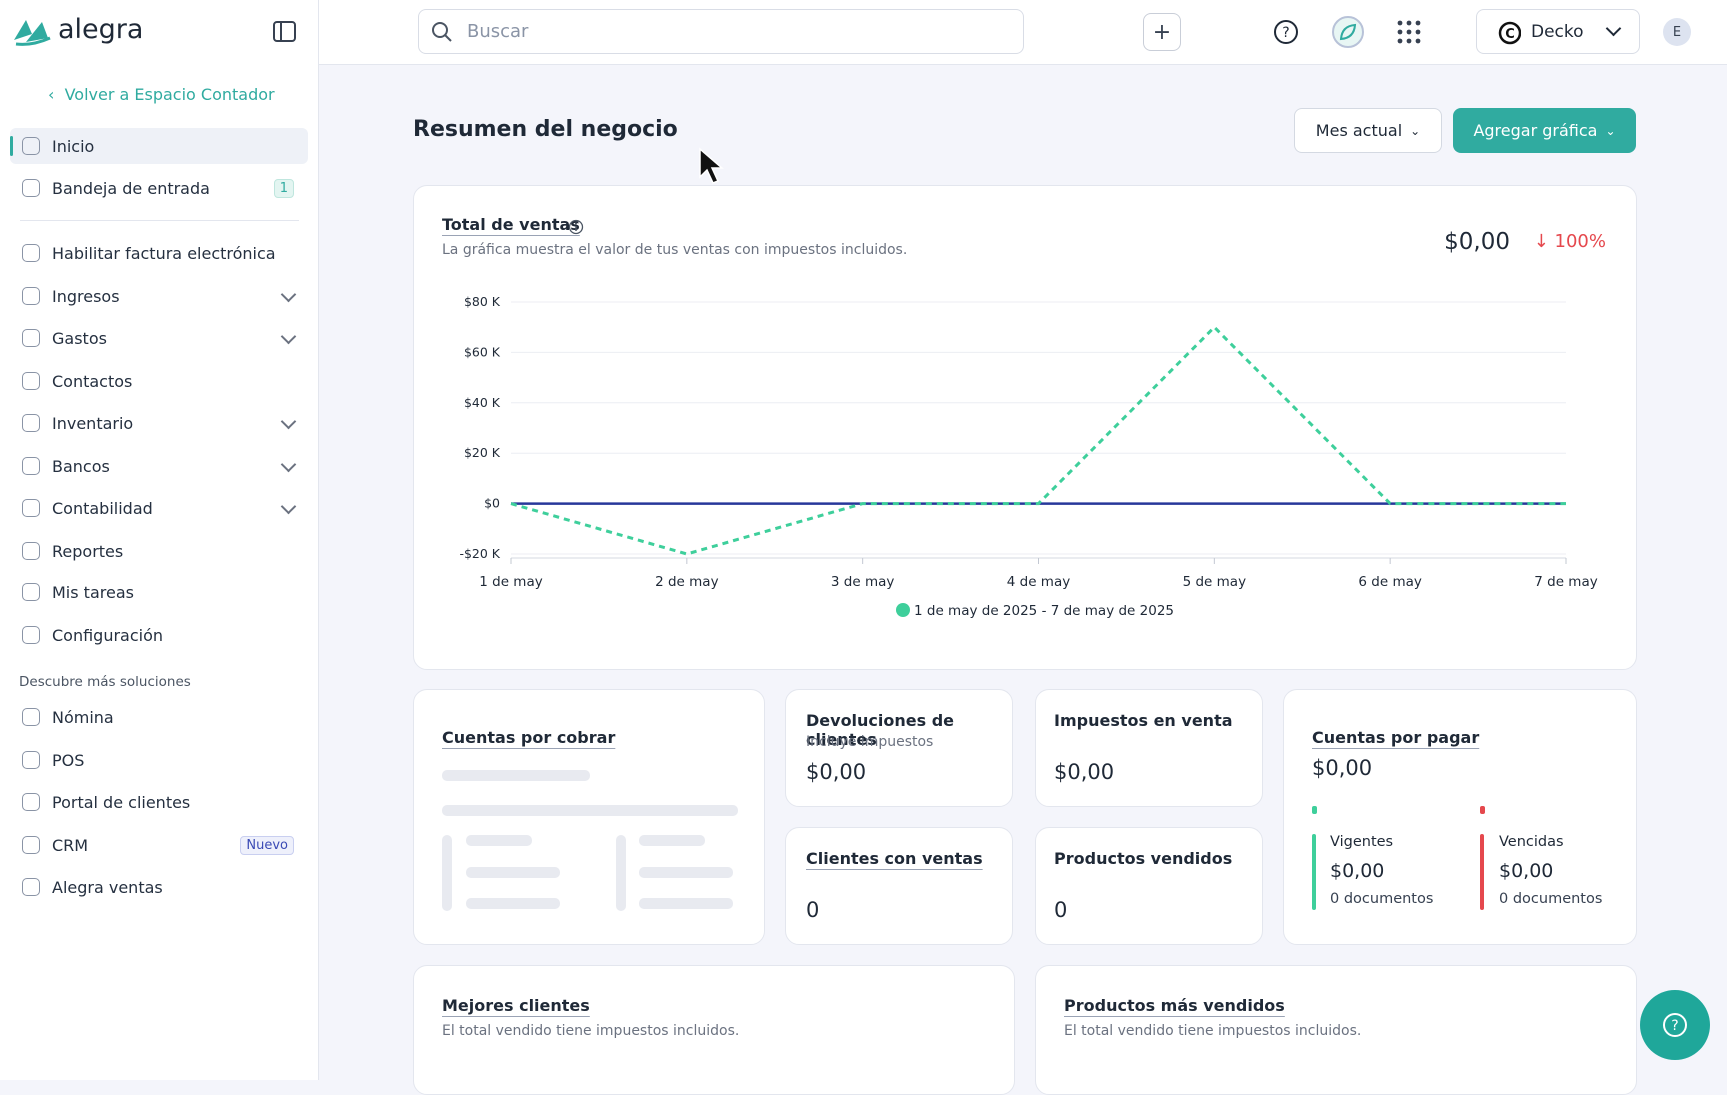 This screenshot has height=1095, width=1727. Describe the element at coordinates (1544, 130) in the screenshot. I see `add-chart-button: Agregar gráfica ⌄` at that location.